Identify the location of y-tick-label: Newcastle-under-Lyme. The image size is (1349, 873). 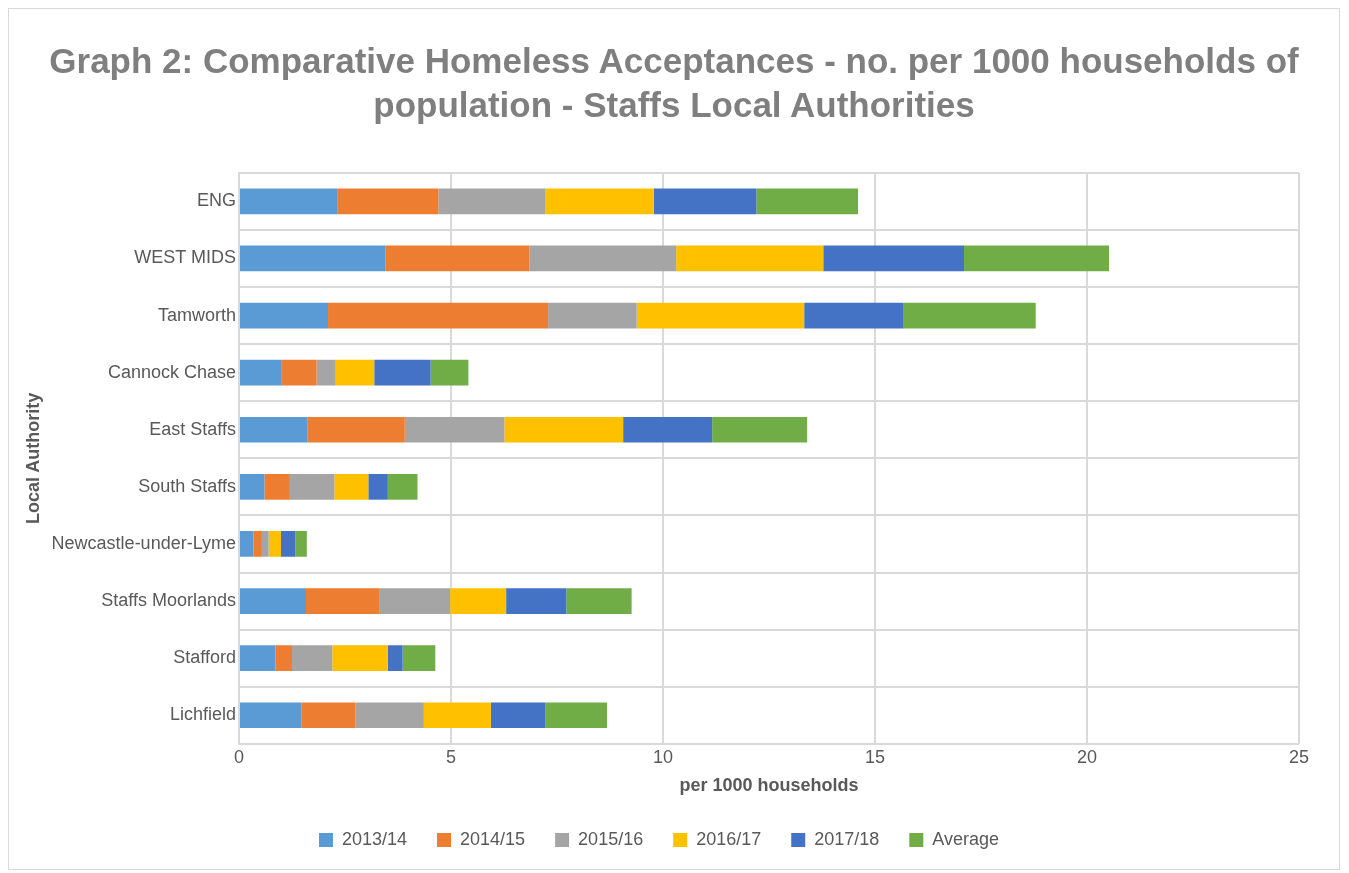
(143, 542).